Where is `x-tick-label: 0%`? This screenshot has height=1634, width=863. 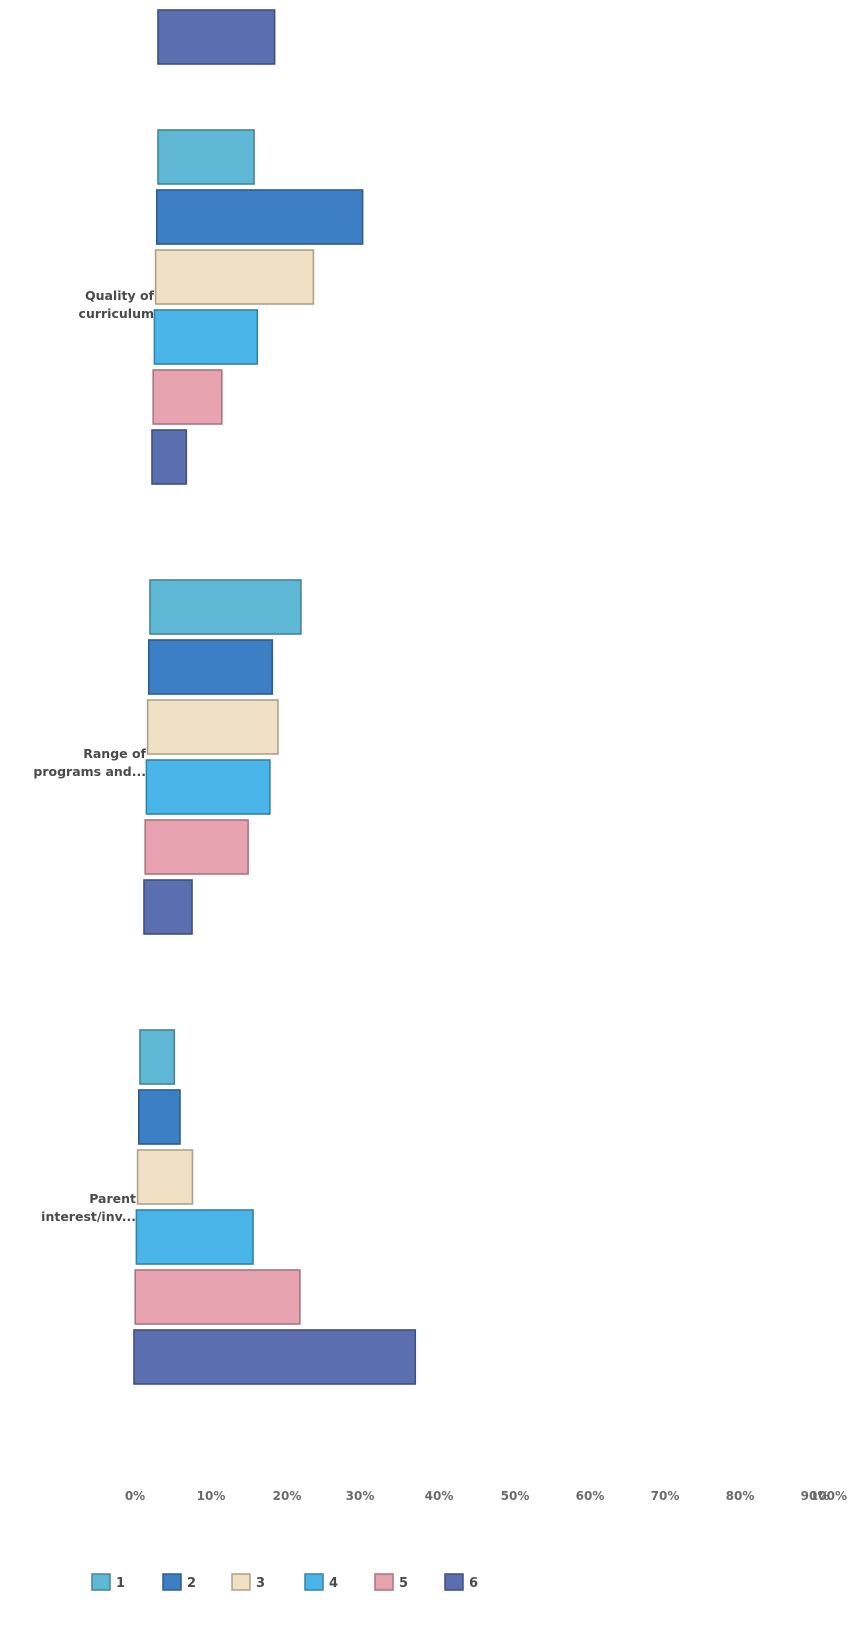 x-tick-label: 0% is located at coordinates (135, 1496).